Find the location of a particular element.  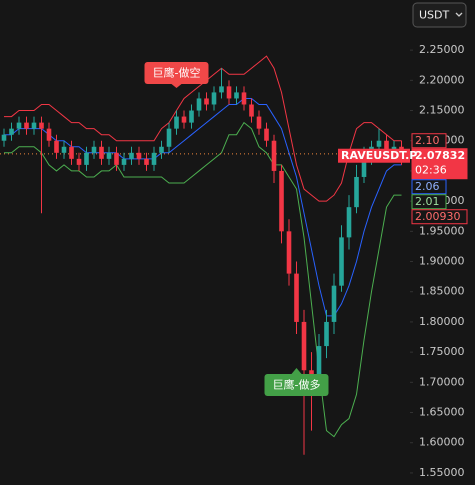

y-tick-label: 1.75000 is located at coordinates (442, 351).